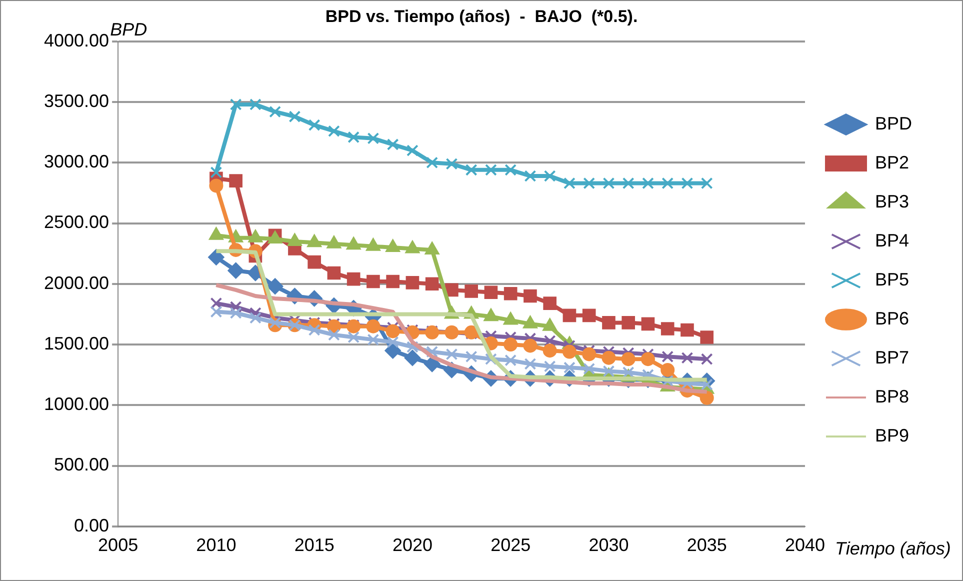 Image resolution: width=963 pixels, height=581 pixels. Describe the element at coordinates (892, 201) in the screenshot. I see `legend-label: BP3` at that location.